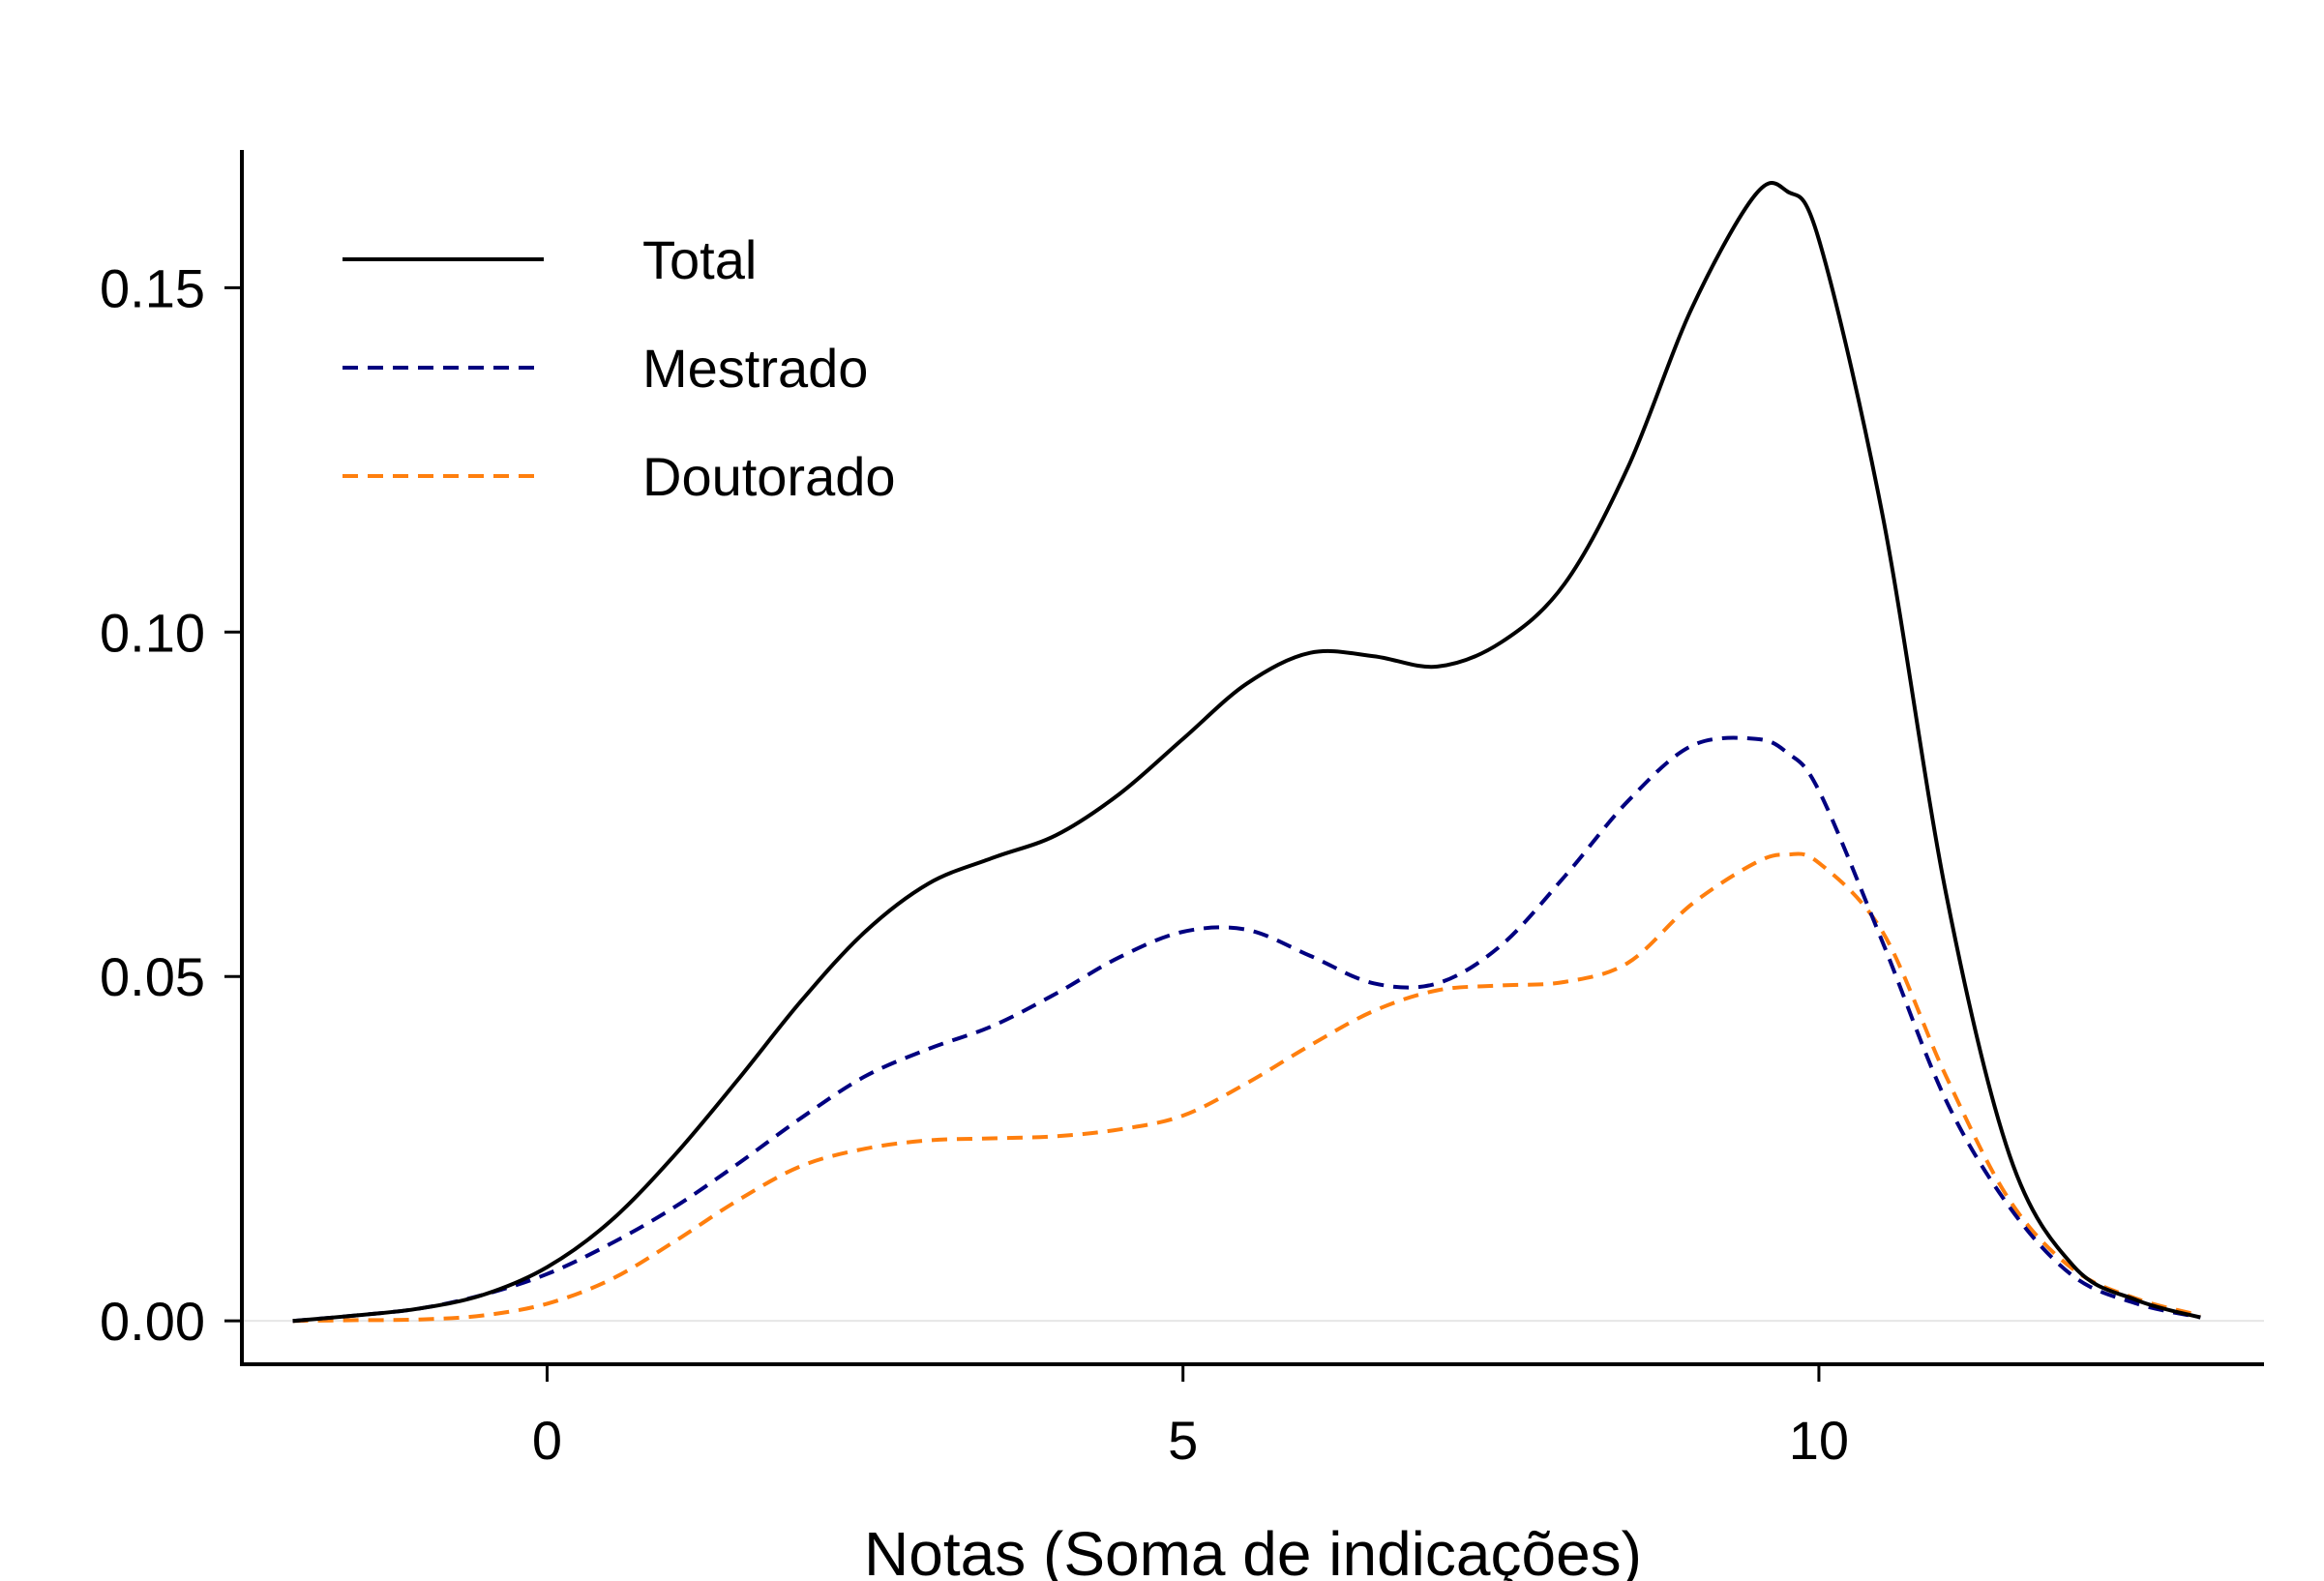  I want to click on legend-label-doutorado: Doutorado, so click(769, 476).